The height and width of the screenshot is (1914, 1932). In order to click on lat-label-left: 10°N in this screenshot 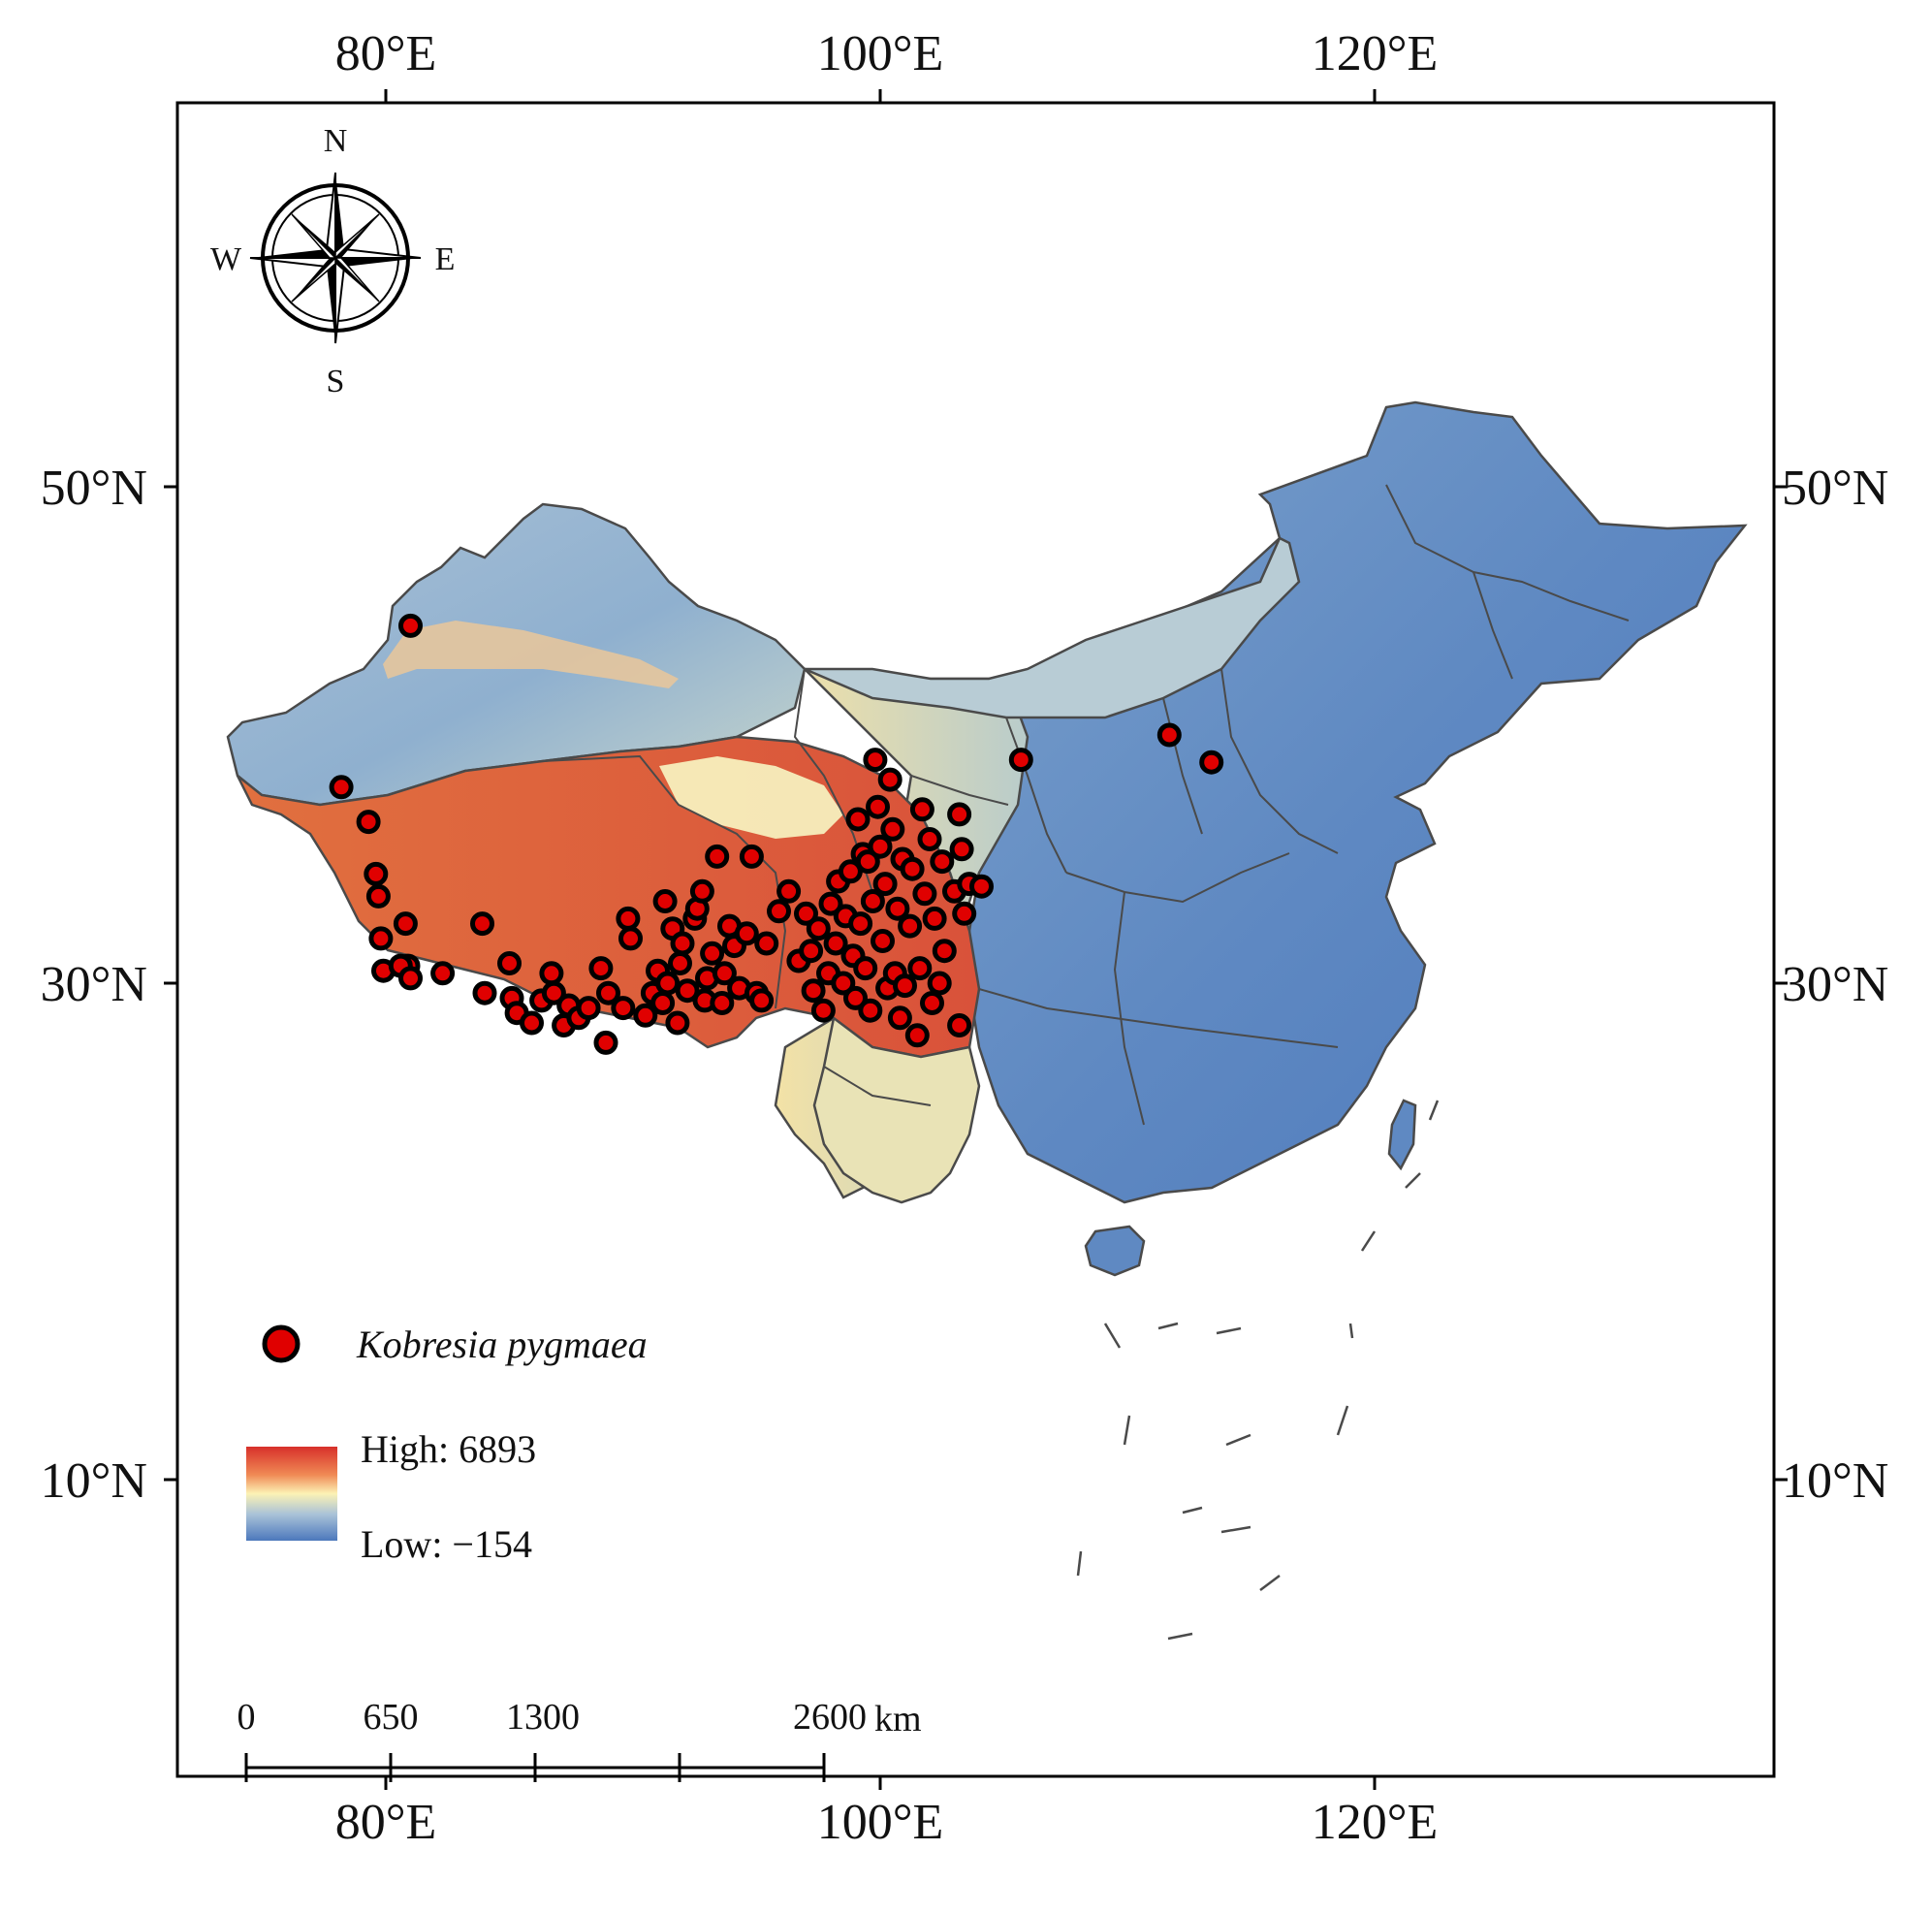, I will do `click(94, 1481)`.